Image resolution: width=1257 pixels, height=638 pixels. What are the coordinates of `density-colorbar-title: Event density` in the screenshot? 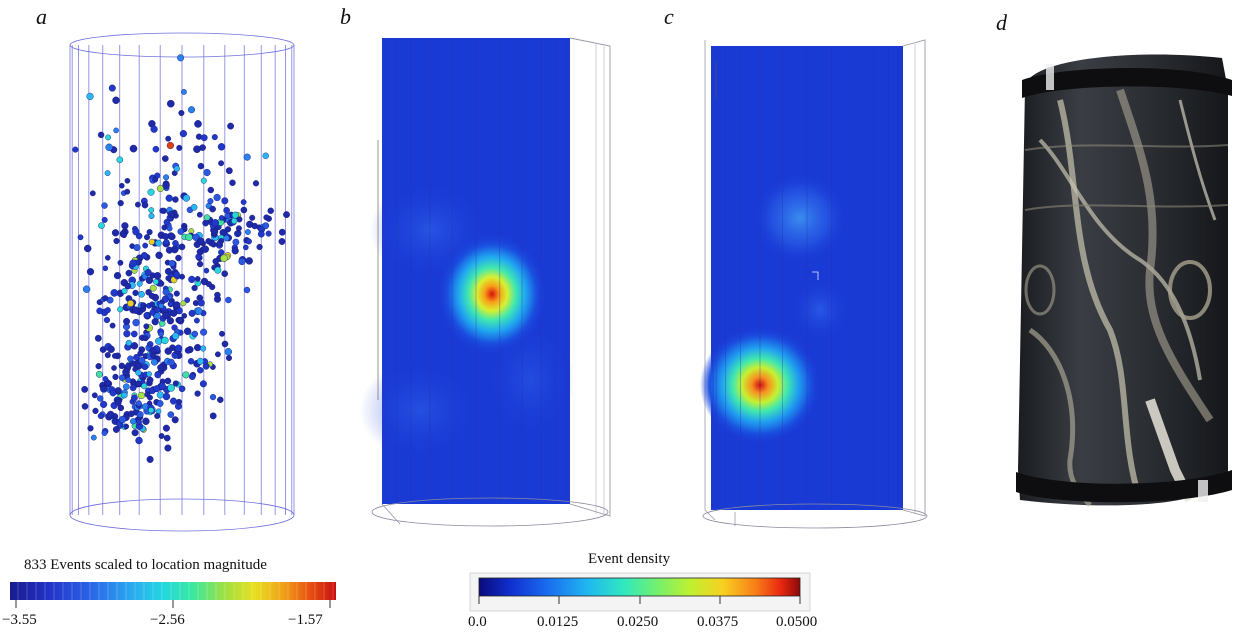 It's located at (629, 559).